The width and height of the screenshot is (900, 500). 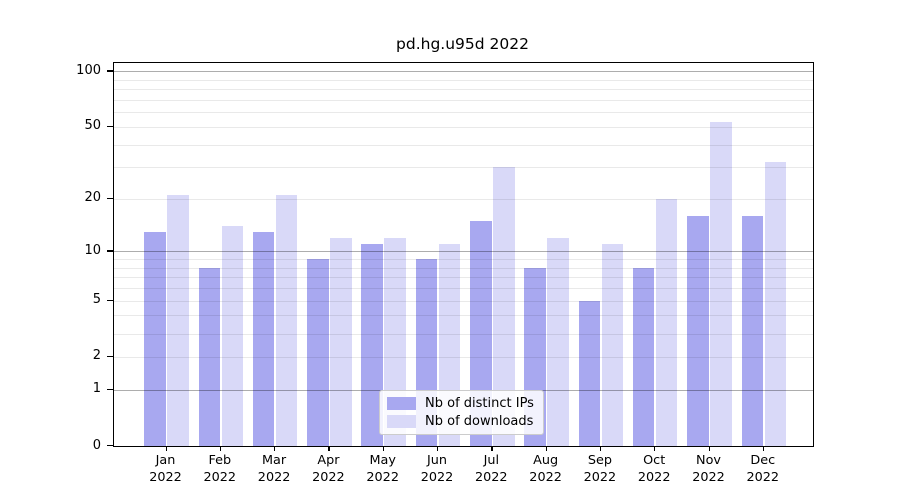 I want to click on bar-distinct-ips-feb, so click(x=209, y=356).